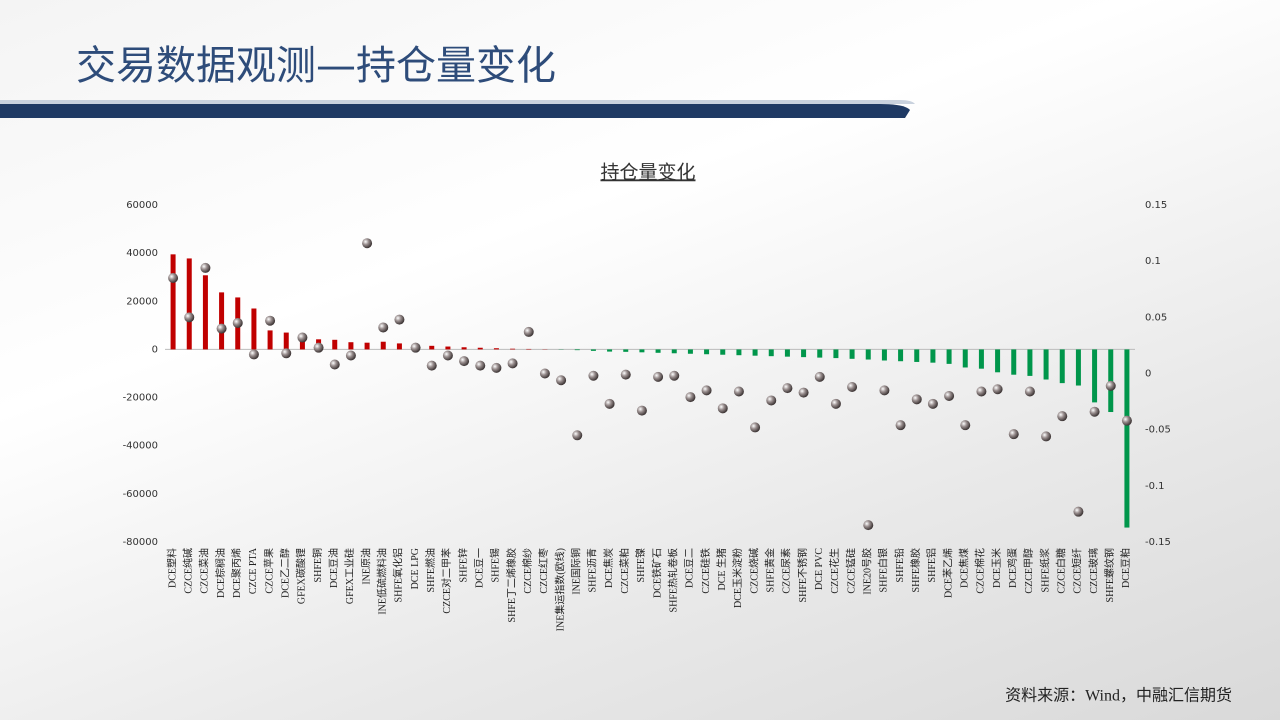  What do you see at coordinates (737, 578) in the screenshot?
I see `x-tick-label: DCE玉米淀粉` at bounding box center [737, 578].